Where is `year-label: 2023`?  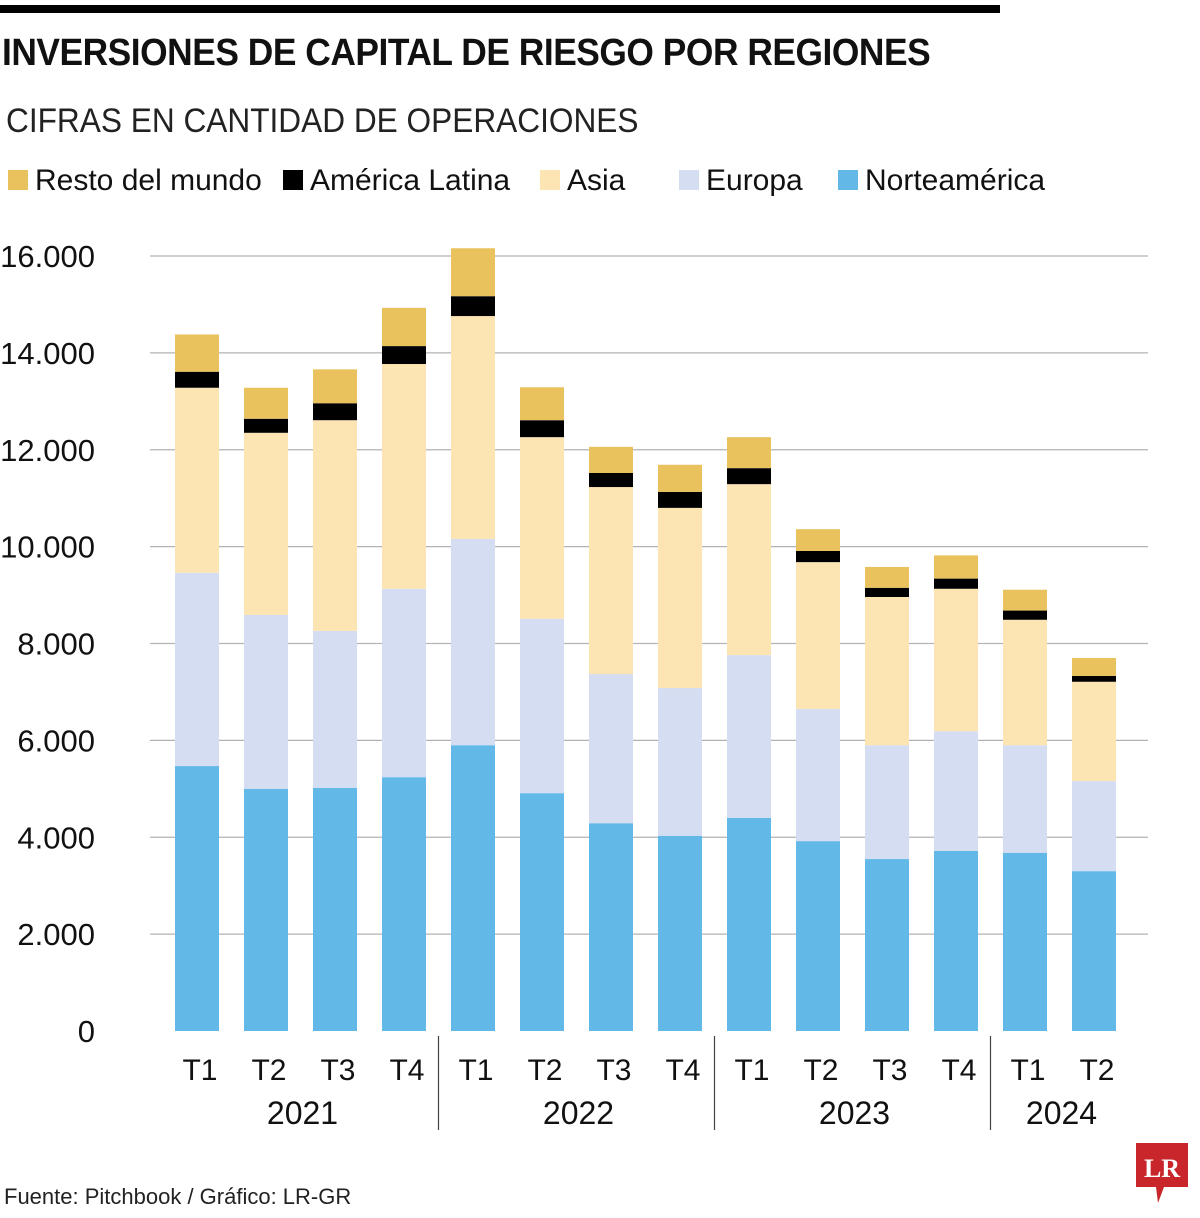 year-label: 2023 is located at coordinates (854, 1113).